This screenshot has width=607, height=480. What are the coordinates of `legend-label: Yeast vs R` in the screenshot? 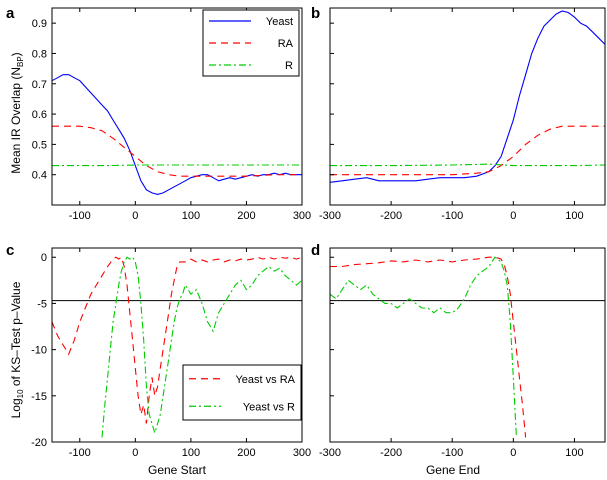 It's located at (269, 407).